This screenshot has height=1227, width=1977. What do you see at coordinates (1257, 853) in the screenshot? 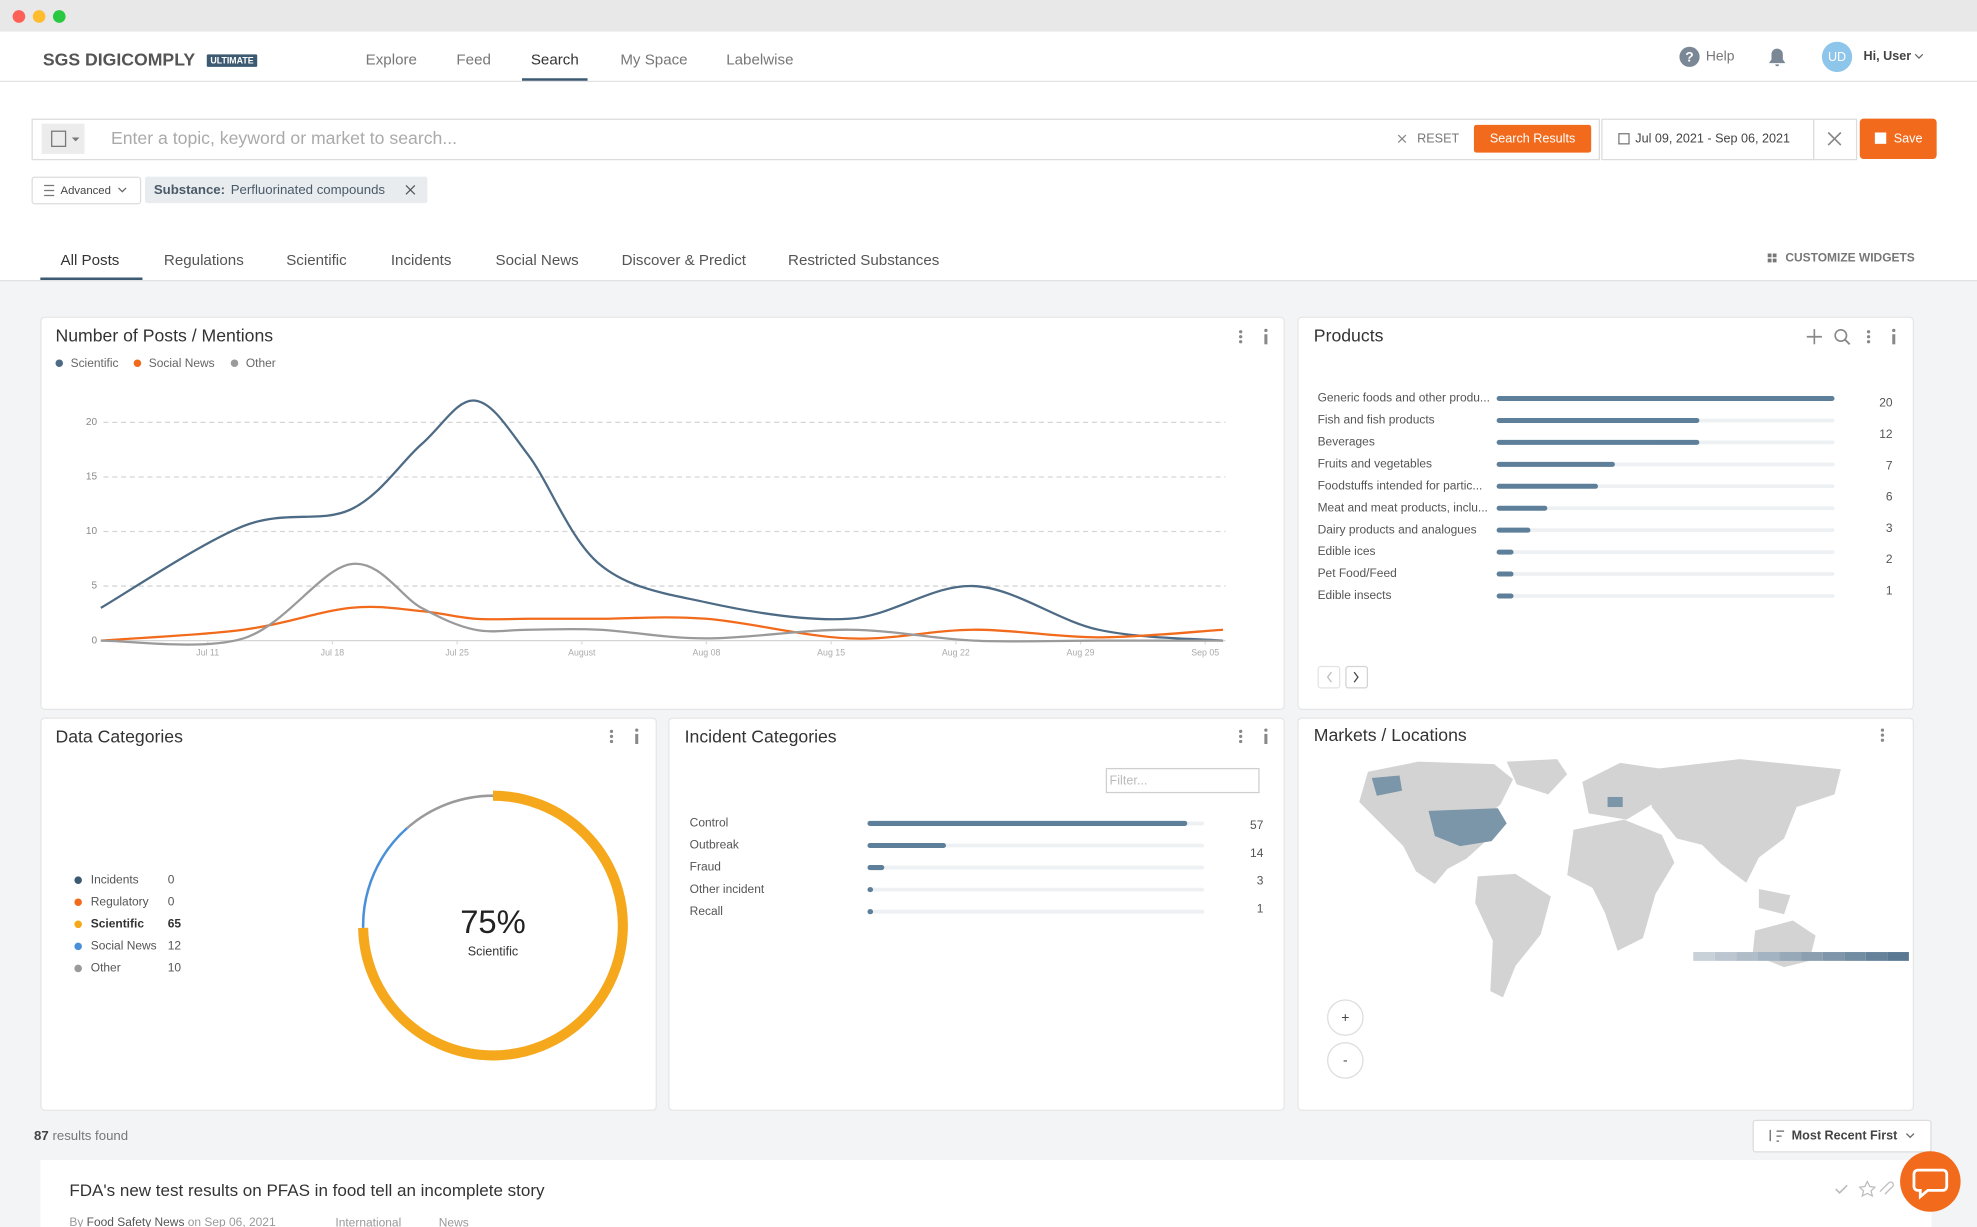
I see `count-label: 14` at bounding box center [1257, 853].